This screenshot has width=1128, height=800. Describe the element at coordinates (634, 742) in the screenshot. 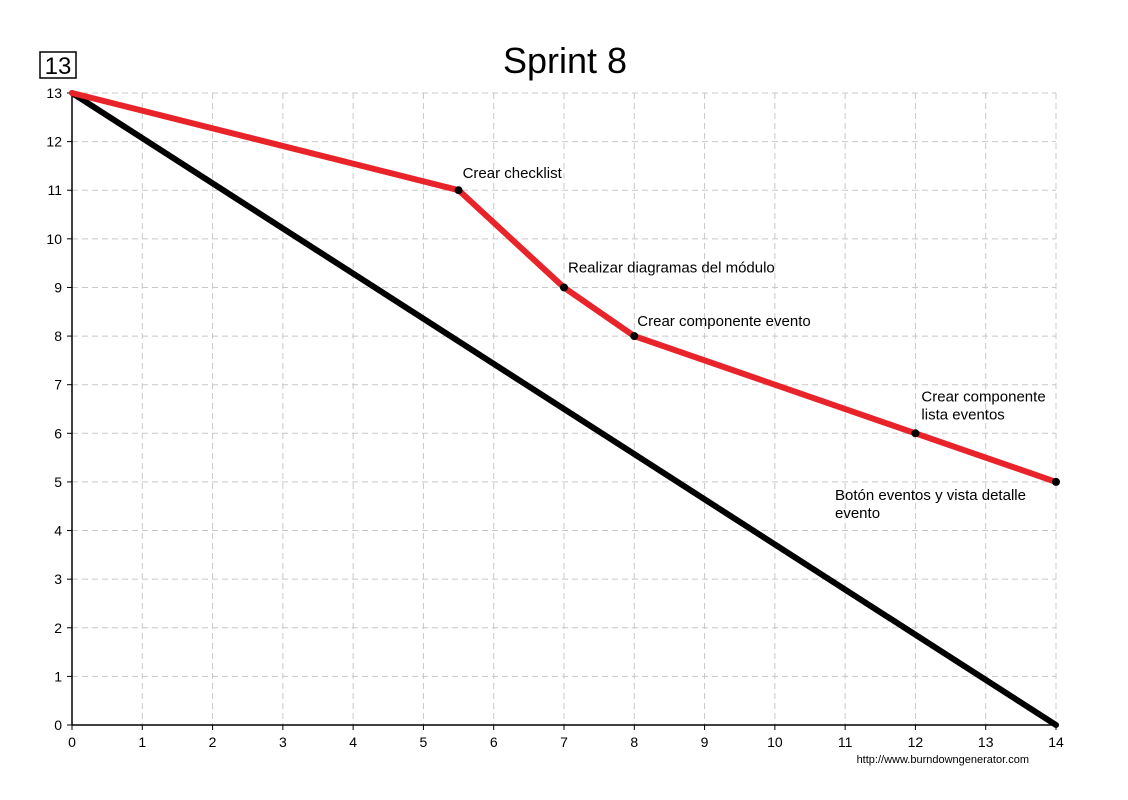

I see `x-tick-label: 8` at that location.